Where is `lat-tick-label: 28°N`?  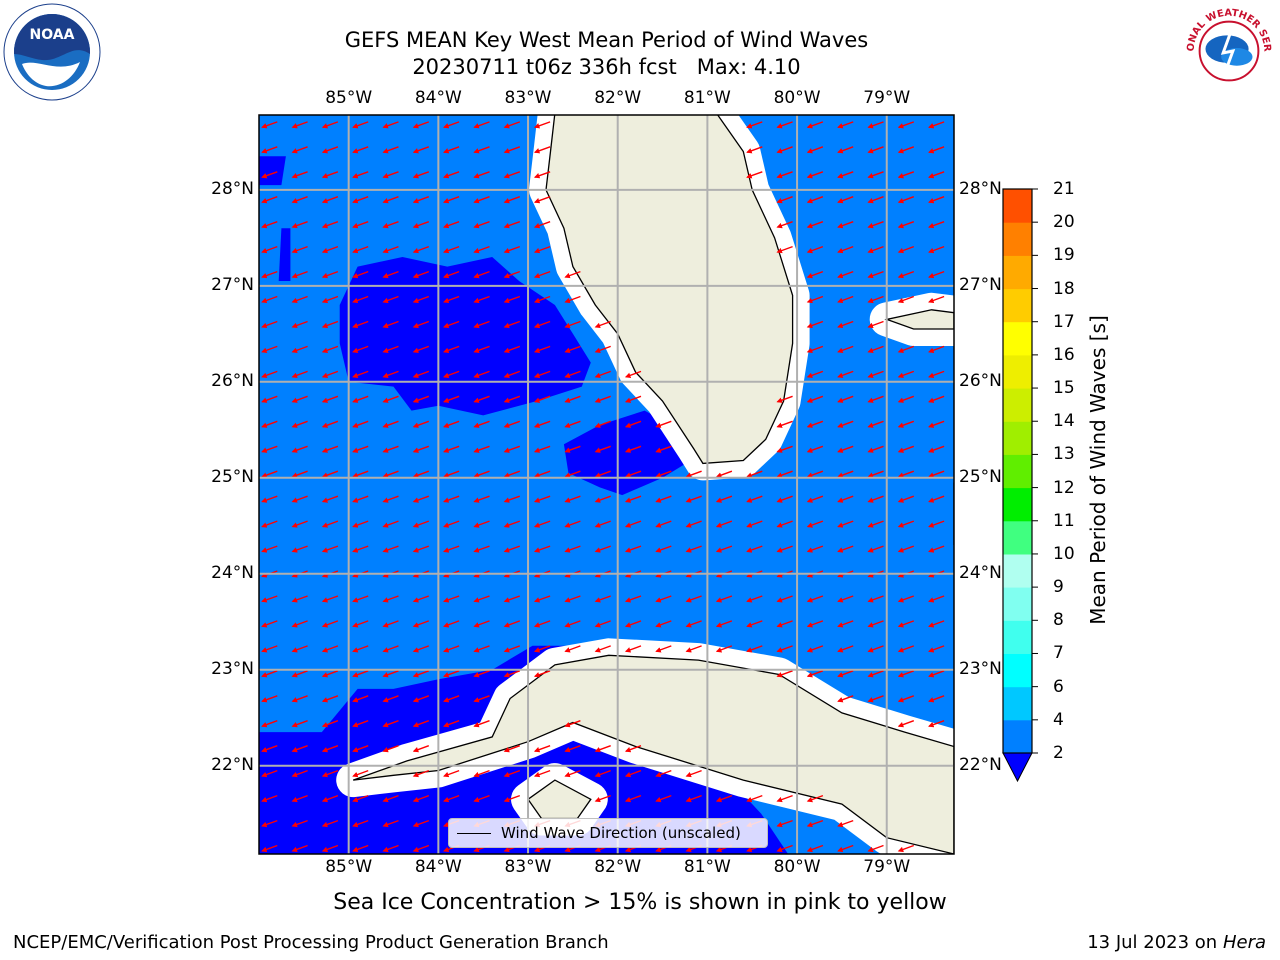
lat-tick-label: 28°N is located at coordinates (232, 188).